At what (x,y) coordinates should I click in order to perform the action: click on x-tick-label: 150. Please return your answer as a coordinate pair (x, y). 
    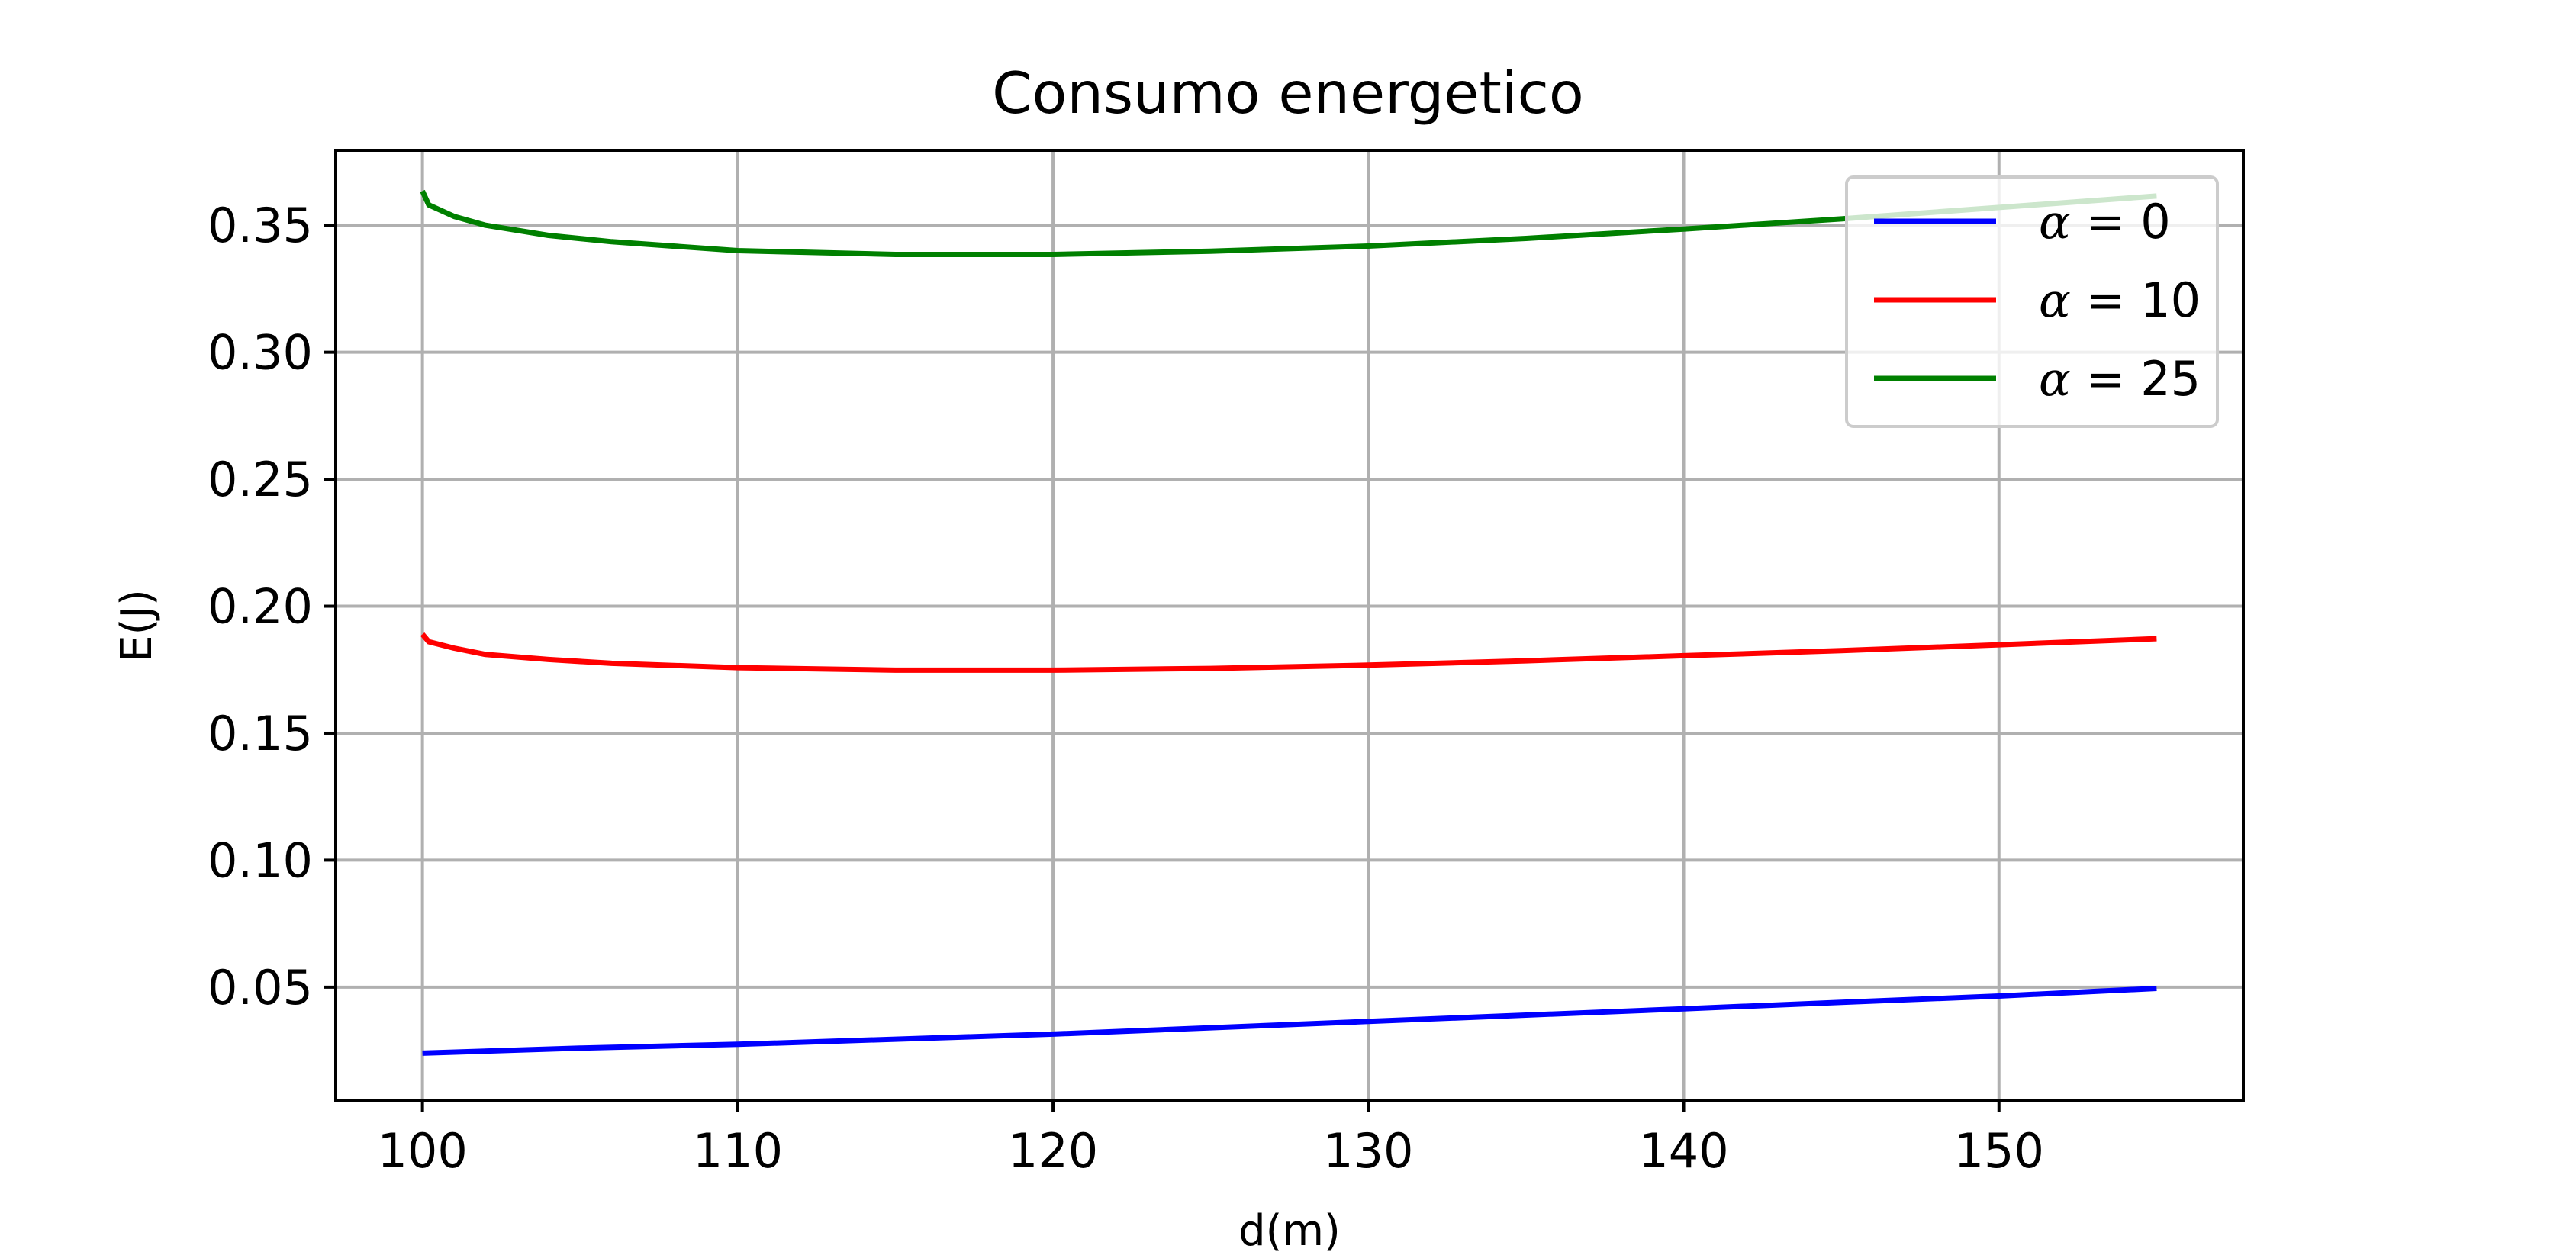
    Looking at the image, I should click on (1999, 1151).